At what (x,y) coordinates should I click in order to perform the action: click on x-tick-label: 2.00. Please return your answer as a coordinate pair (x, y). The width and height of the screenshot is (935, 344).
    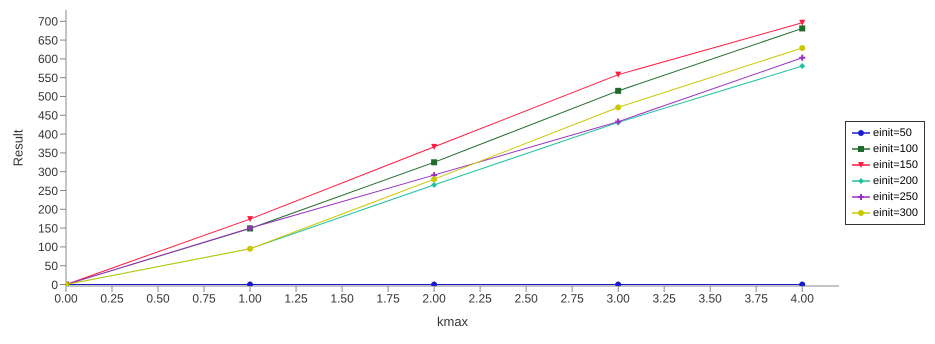
    Looking at the image, I should click on (434, 299).